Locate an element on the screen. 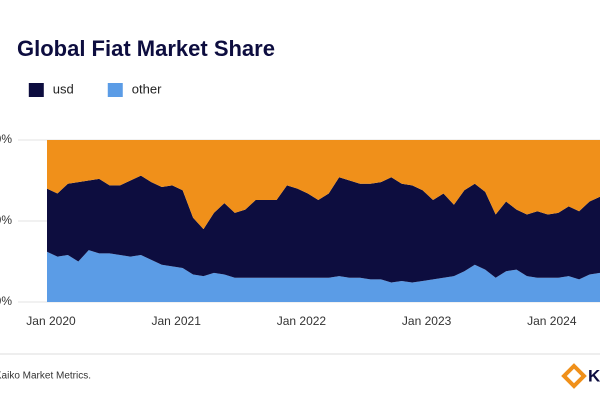  x-tick-label: Jan 2021 is located at coordinates (177, 321).